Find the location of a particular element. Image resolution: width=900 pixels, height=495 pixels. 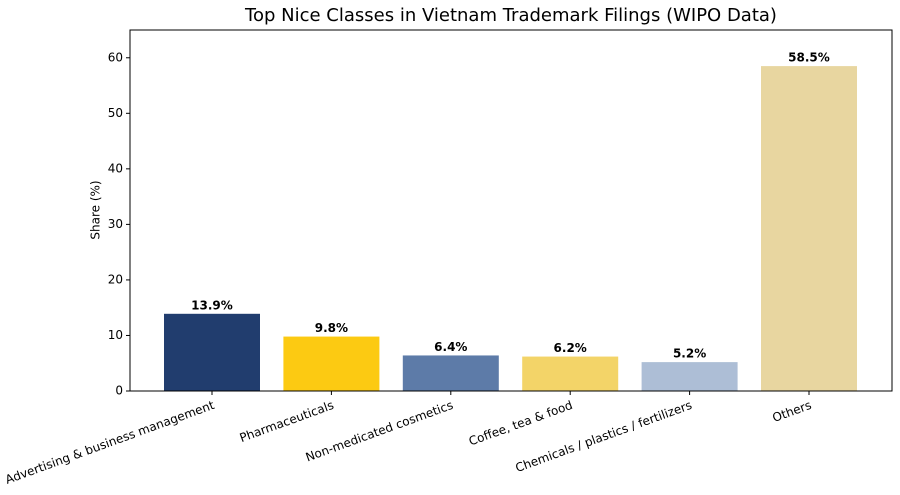

y-axis-label: Share (%) is located at coordinates (96, 209).